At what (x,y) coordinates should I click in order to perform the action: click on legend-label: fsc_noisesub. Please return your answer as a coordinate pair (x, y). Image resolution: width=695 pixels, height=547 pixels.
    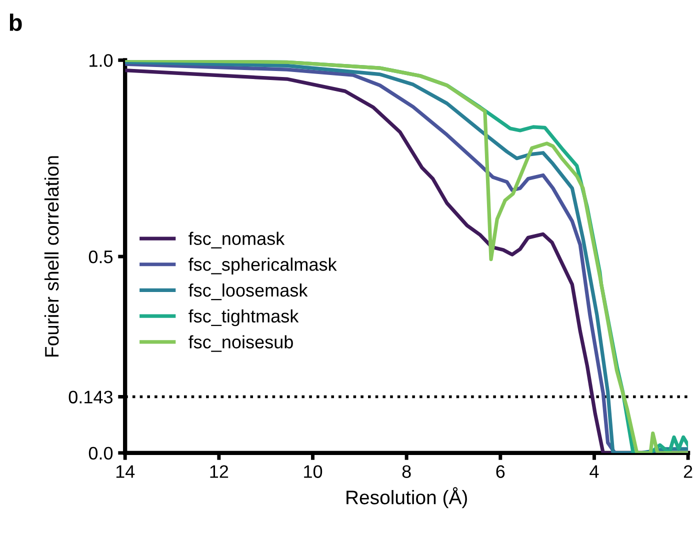
    Looking at the image, I should click on (240, 343).